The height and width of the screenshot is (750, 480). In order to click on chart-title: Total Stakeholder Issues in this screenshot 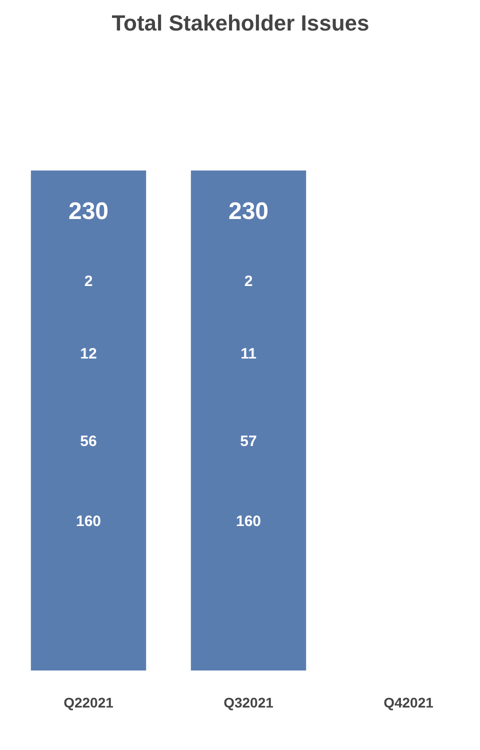, I will do `click(241, 23)`.